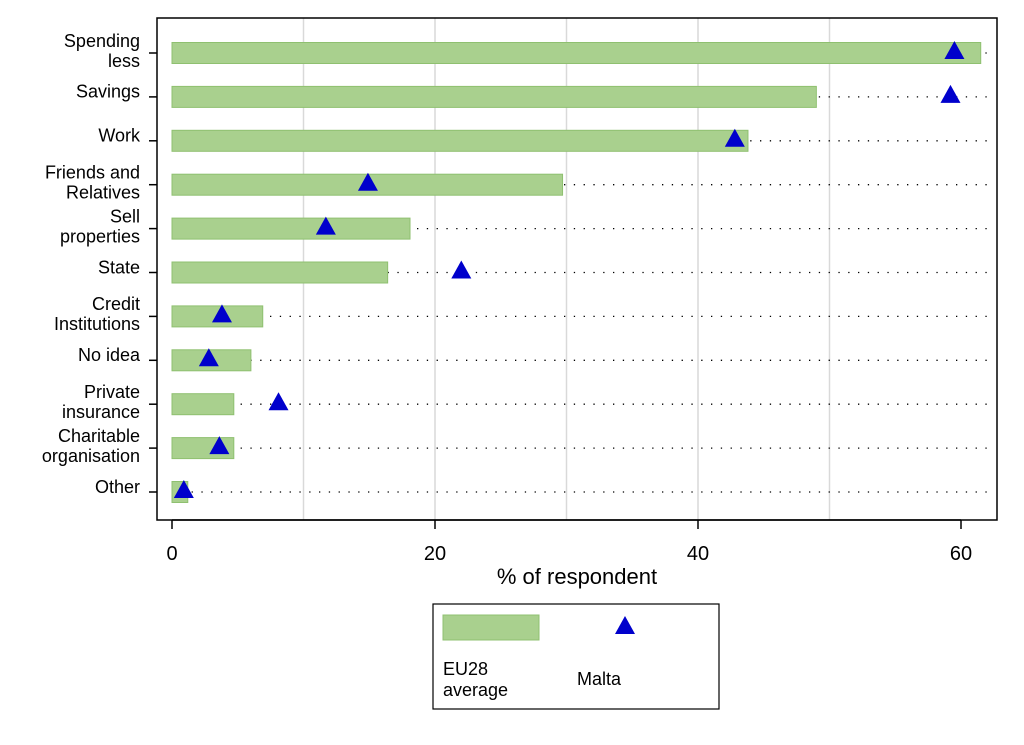  I want to click on category-label: Private, so click(112, 392).